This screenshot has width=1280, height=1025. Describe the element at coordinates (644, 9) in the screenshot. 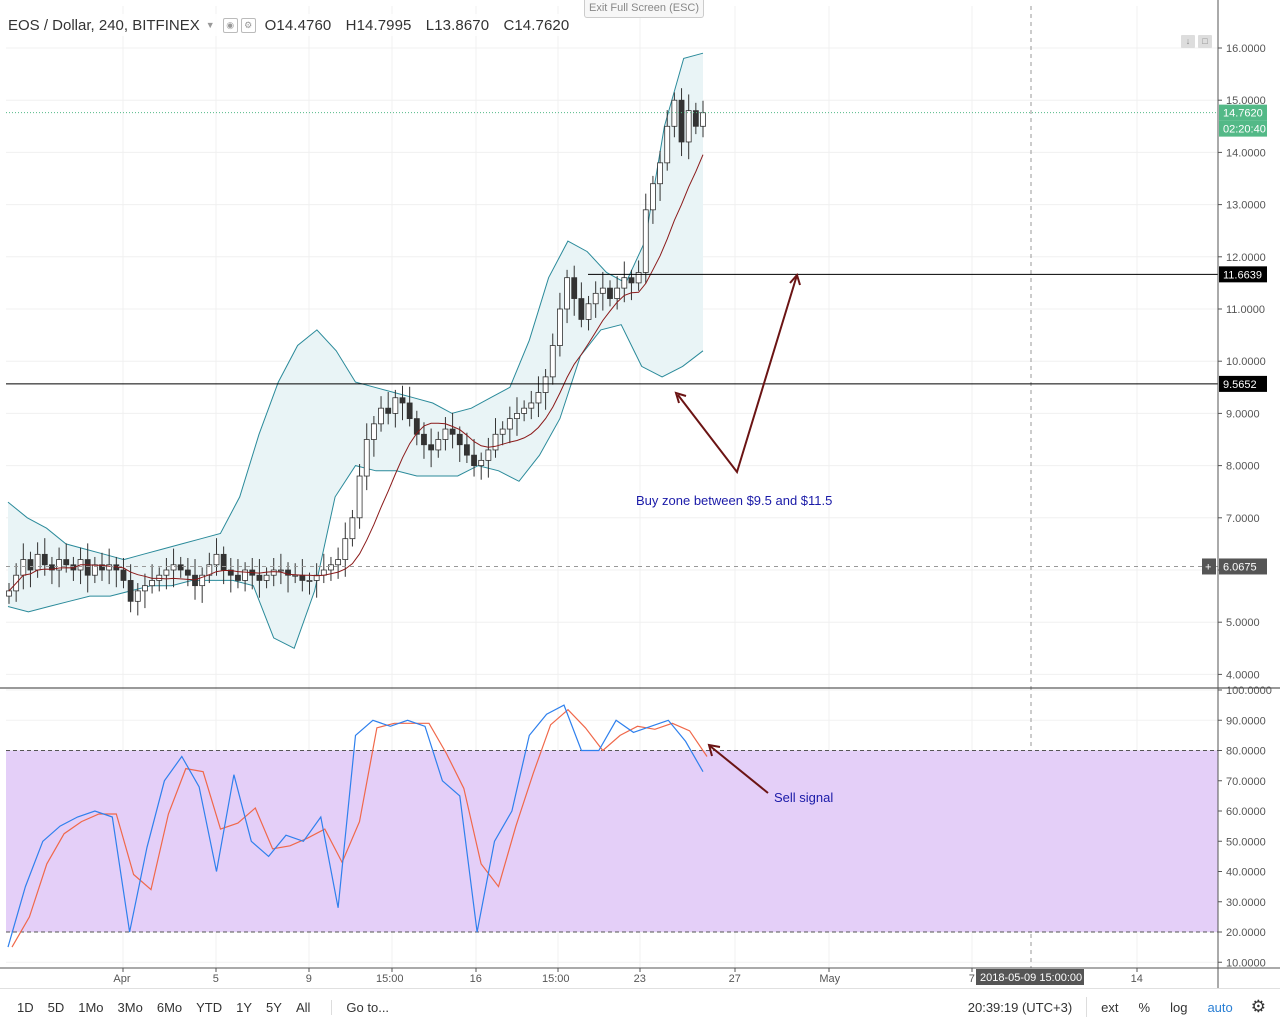

I see `exit-fullscreen-button: Exit Full Screen (ESC)` at that location.